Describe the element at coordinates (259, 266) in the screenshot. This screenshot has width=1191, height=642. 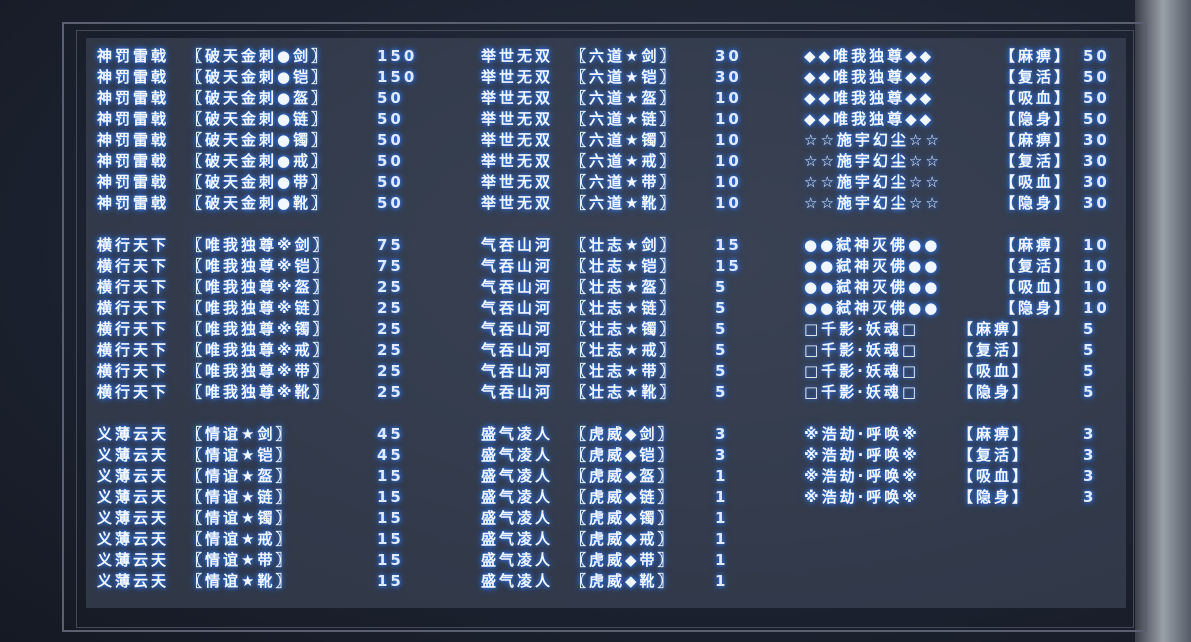
I see `item-tag: 〖唯我独尊※铠〗` at that location.